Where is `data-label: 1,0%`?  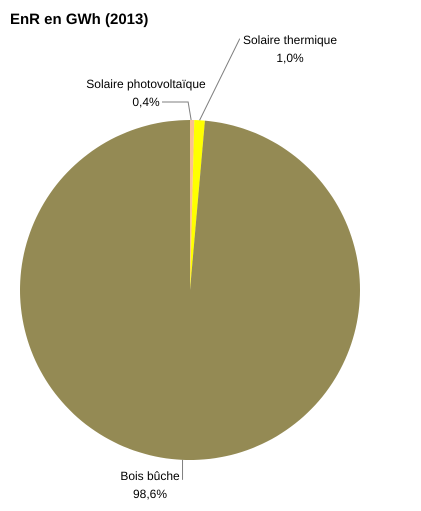 data-label: 1,0% is located at coordinates (290, 58).